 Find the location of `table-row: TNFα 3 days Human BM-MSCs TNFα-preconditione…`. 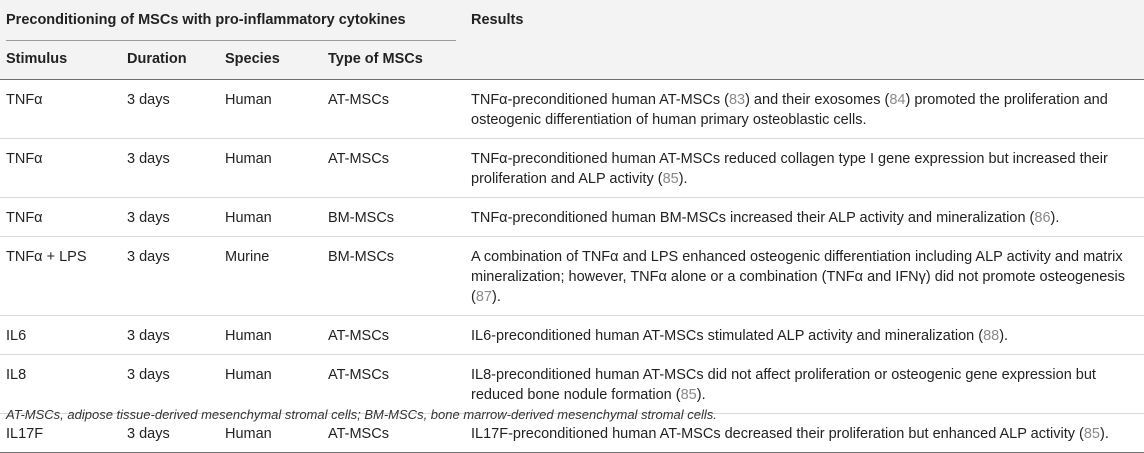

table-row: TNFα 3 days Human BM-MSCs TNFα-preconditione… is located at coordinates (572, 217).